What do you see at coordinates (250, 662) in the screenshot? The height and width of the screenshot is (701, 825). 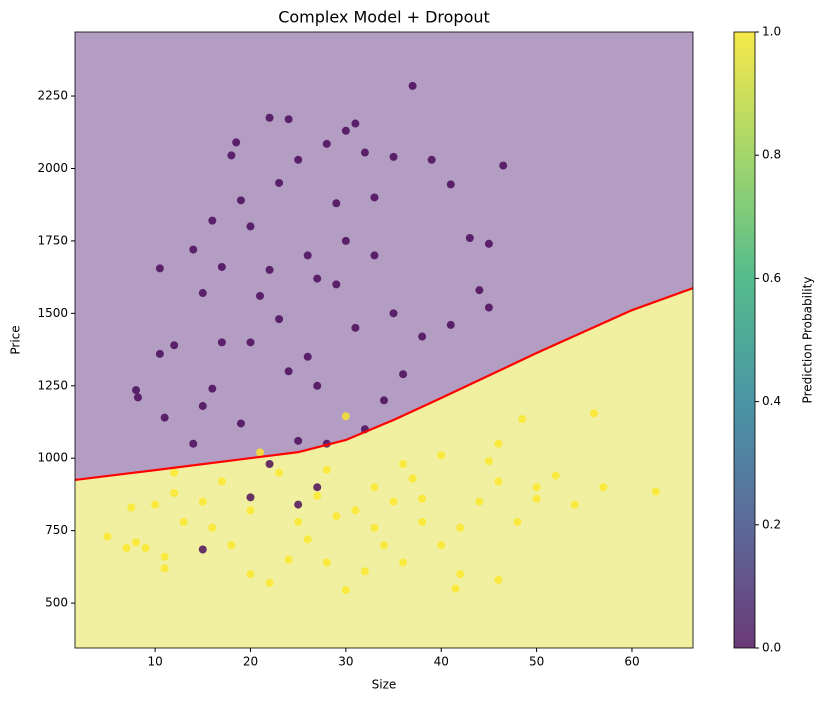 I see `x-tick-label: 20` at bounding box center [250, 662].